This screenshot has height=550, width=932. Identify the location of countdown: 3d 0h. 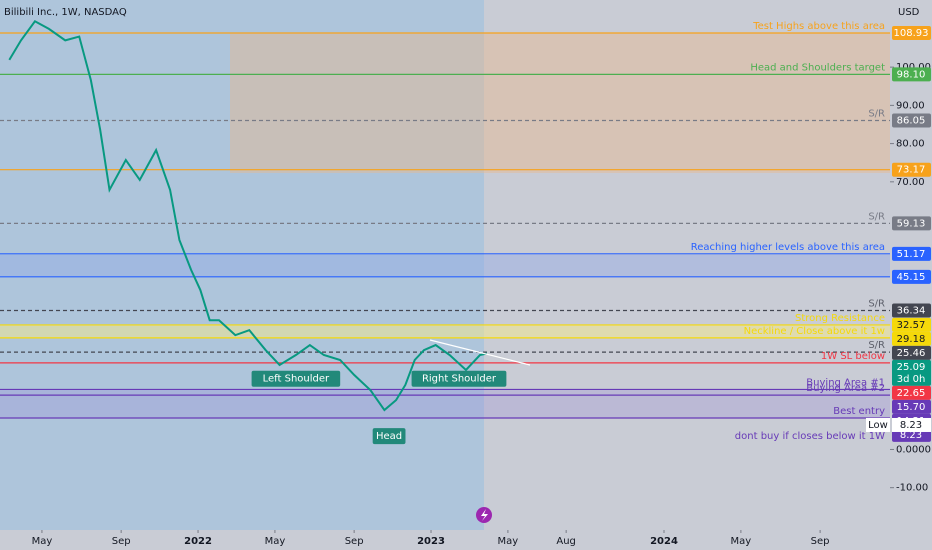
(911, 379).